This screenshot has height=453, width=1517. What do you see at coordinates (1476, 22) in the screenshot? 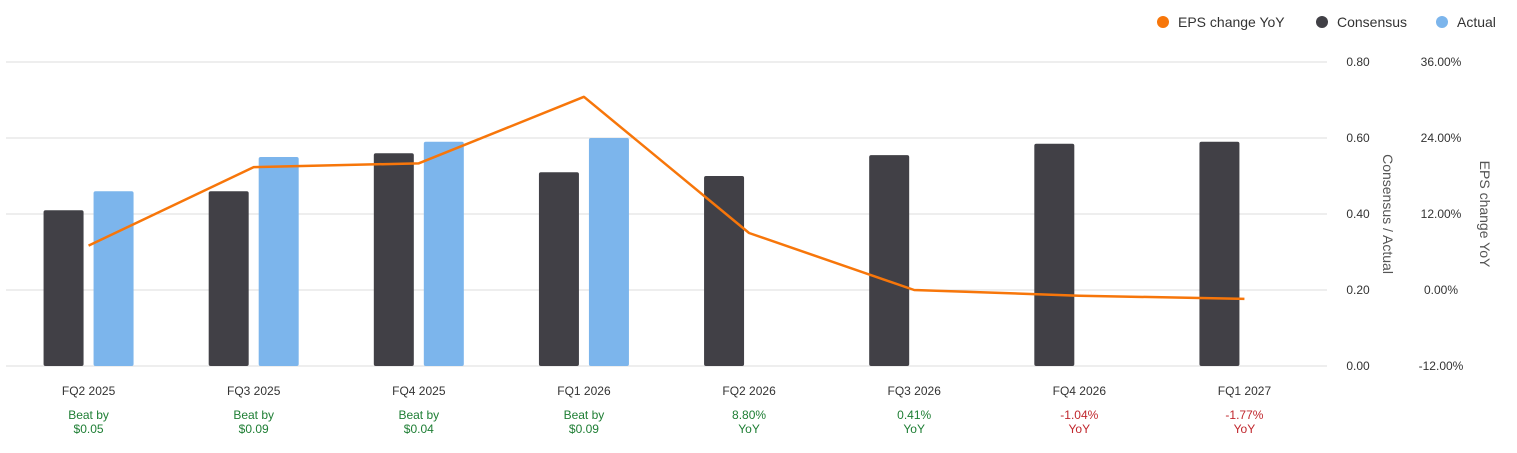
I see `legend-label: Actual` at bounding box center [1476, 22].